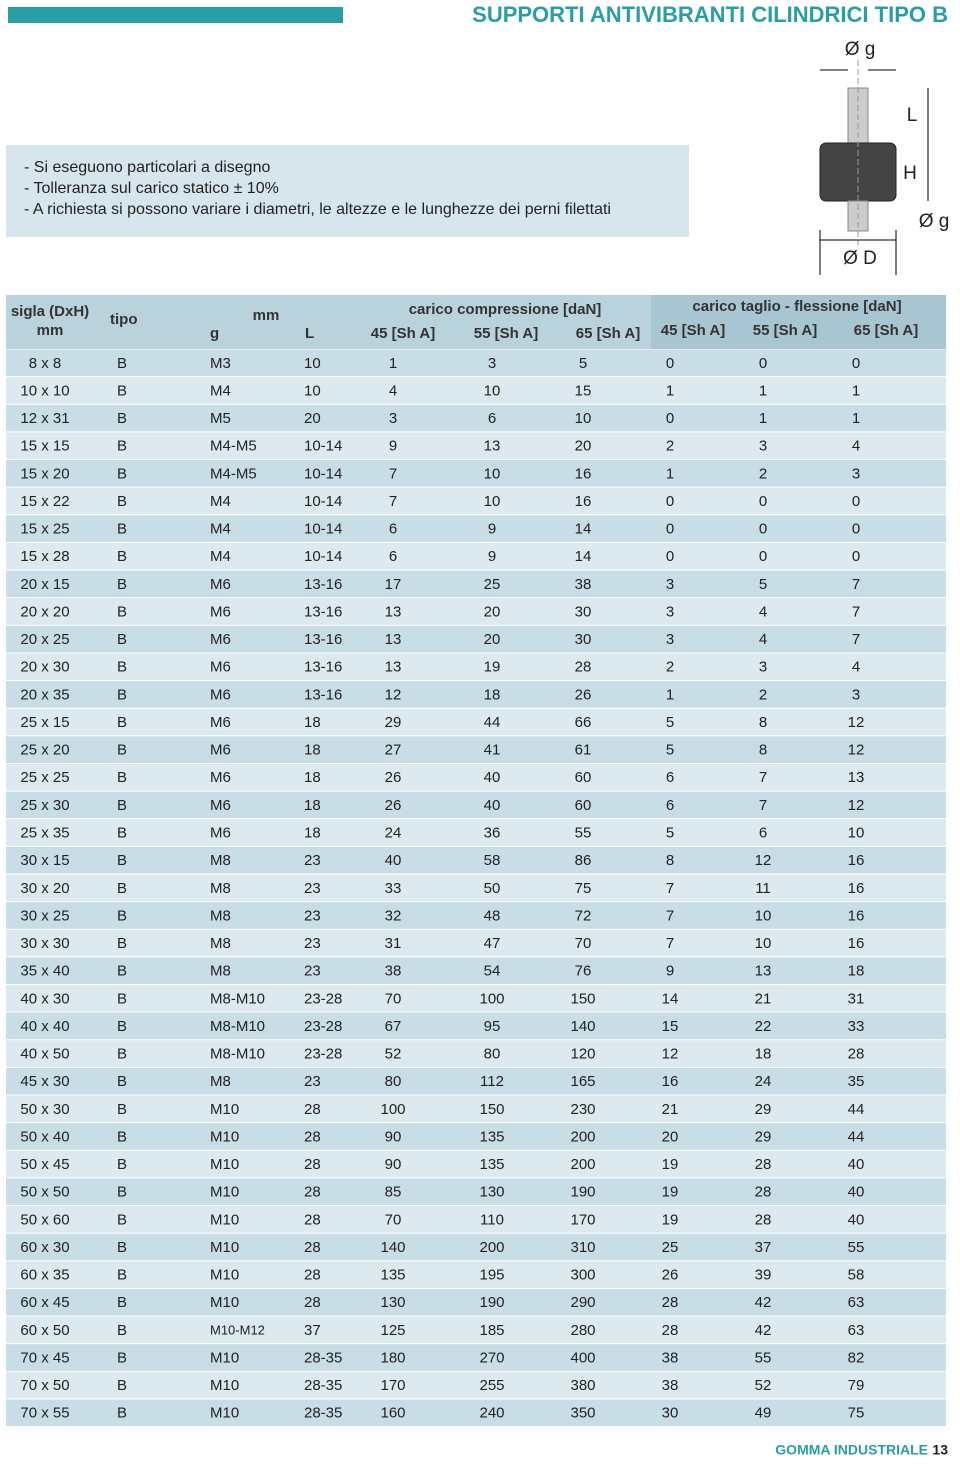 Image resolution: width=960 pixels, height=1464 pixels. Describe the element at coordinates (492, 971) in the screenshot. I see `cell: 54` at that location.